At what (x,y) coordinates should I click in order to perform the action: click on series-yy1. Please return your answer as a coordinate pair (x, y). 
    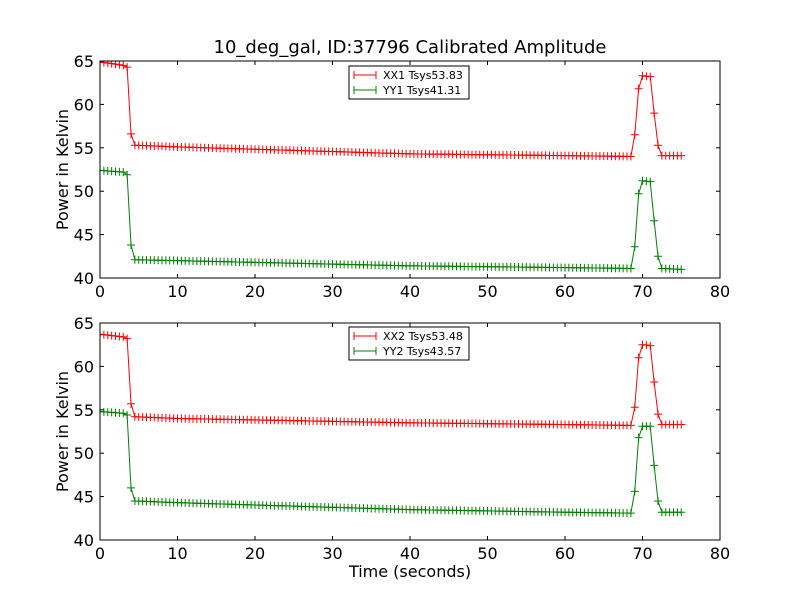
    Looking at the image, I should click on (393, 220).